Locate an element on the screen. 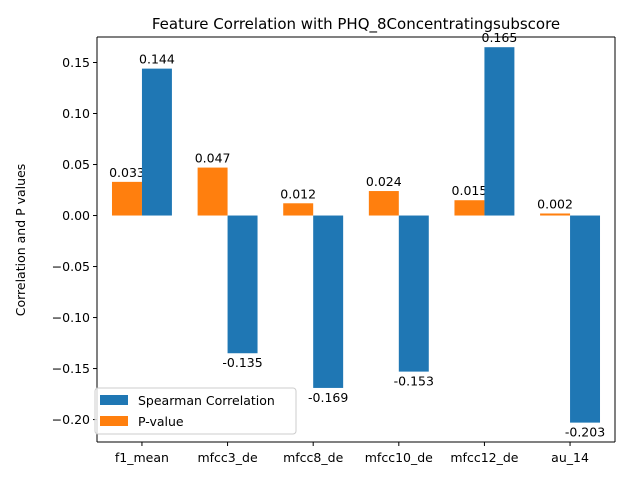 This screenshot has height=480, width=640. y-tick-label: 0.15 is located at coordinates (76, 62).